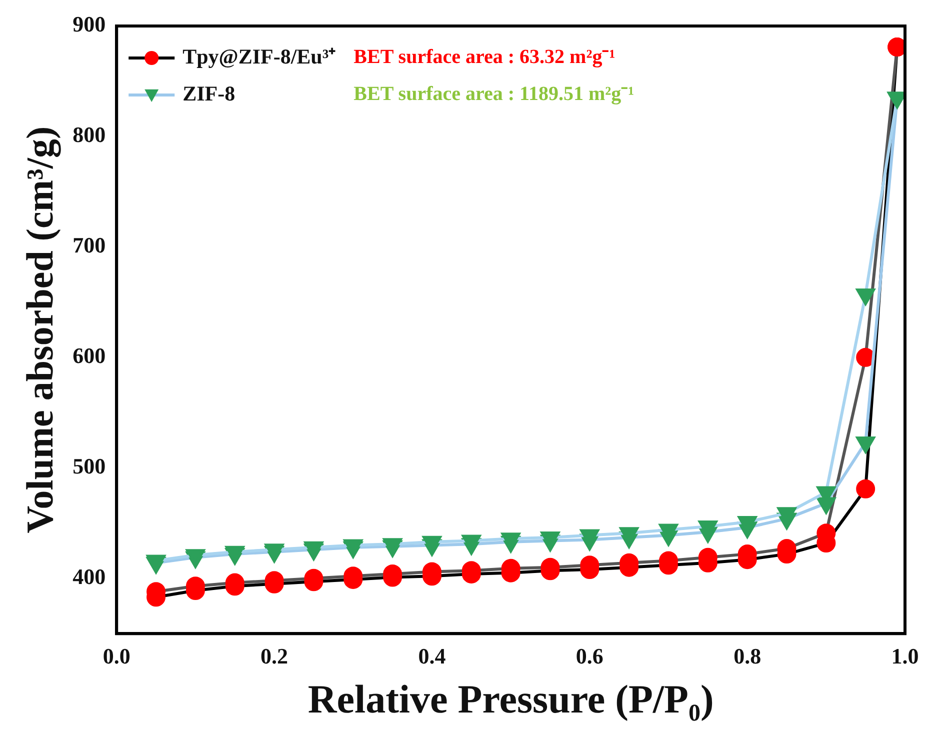  Describe the element at coordinates (89, 135) in the screenshot. I see `y-tick-label: 800` at that location.